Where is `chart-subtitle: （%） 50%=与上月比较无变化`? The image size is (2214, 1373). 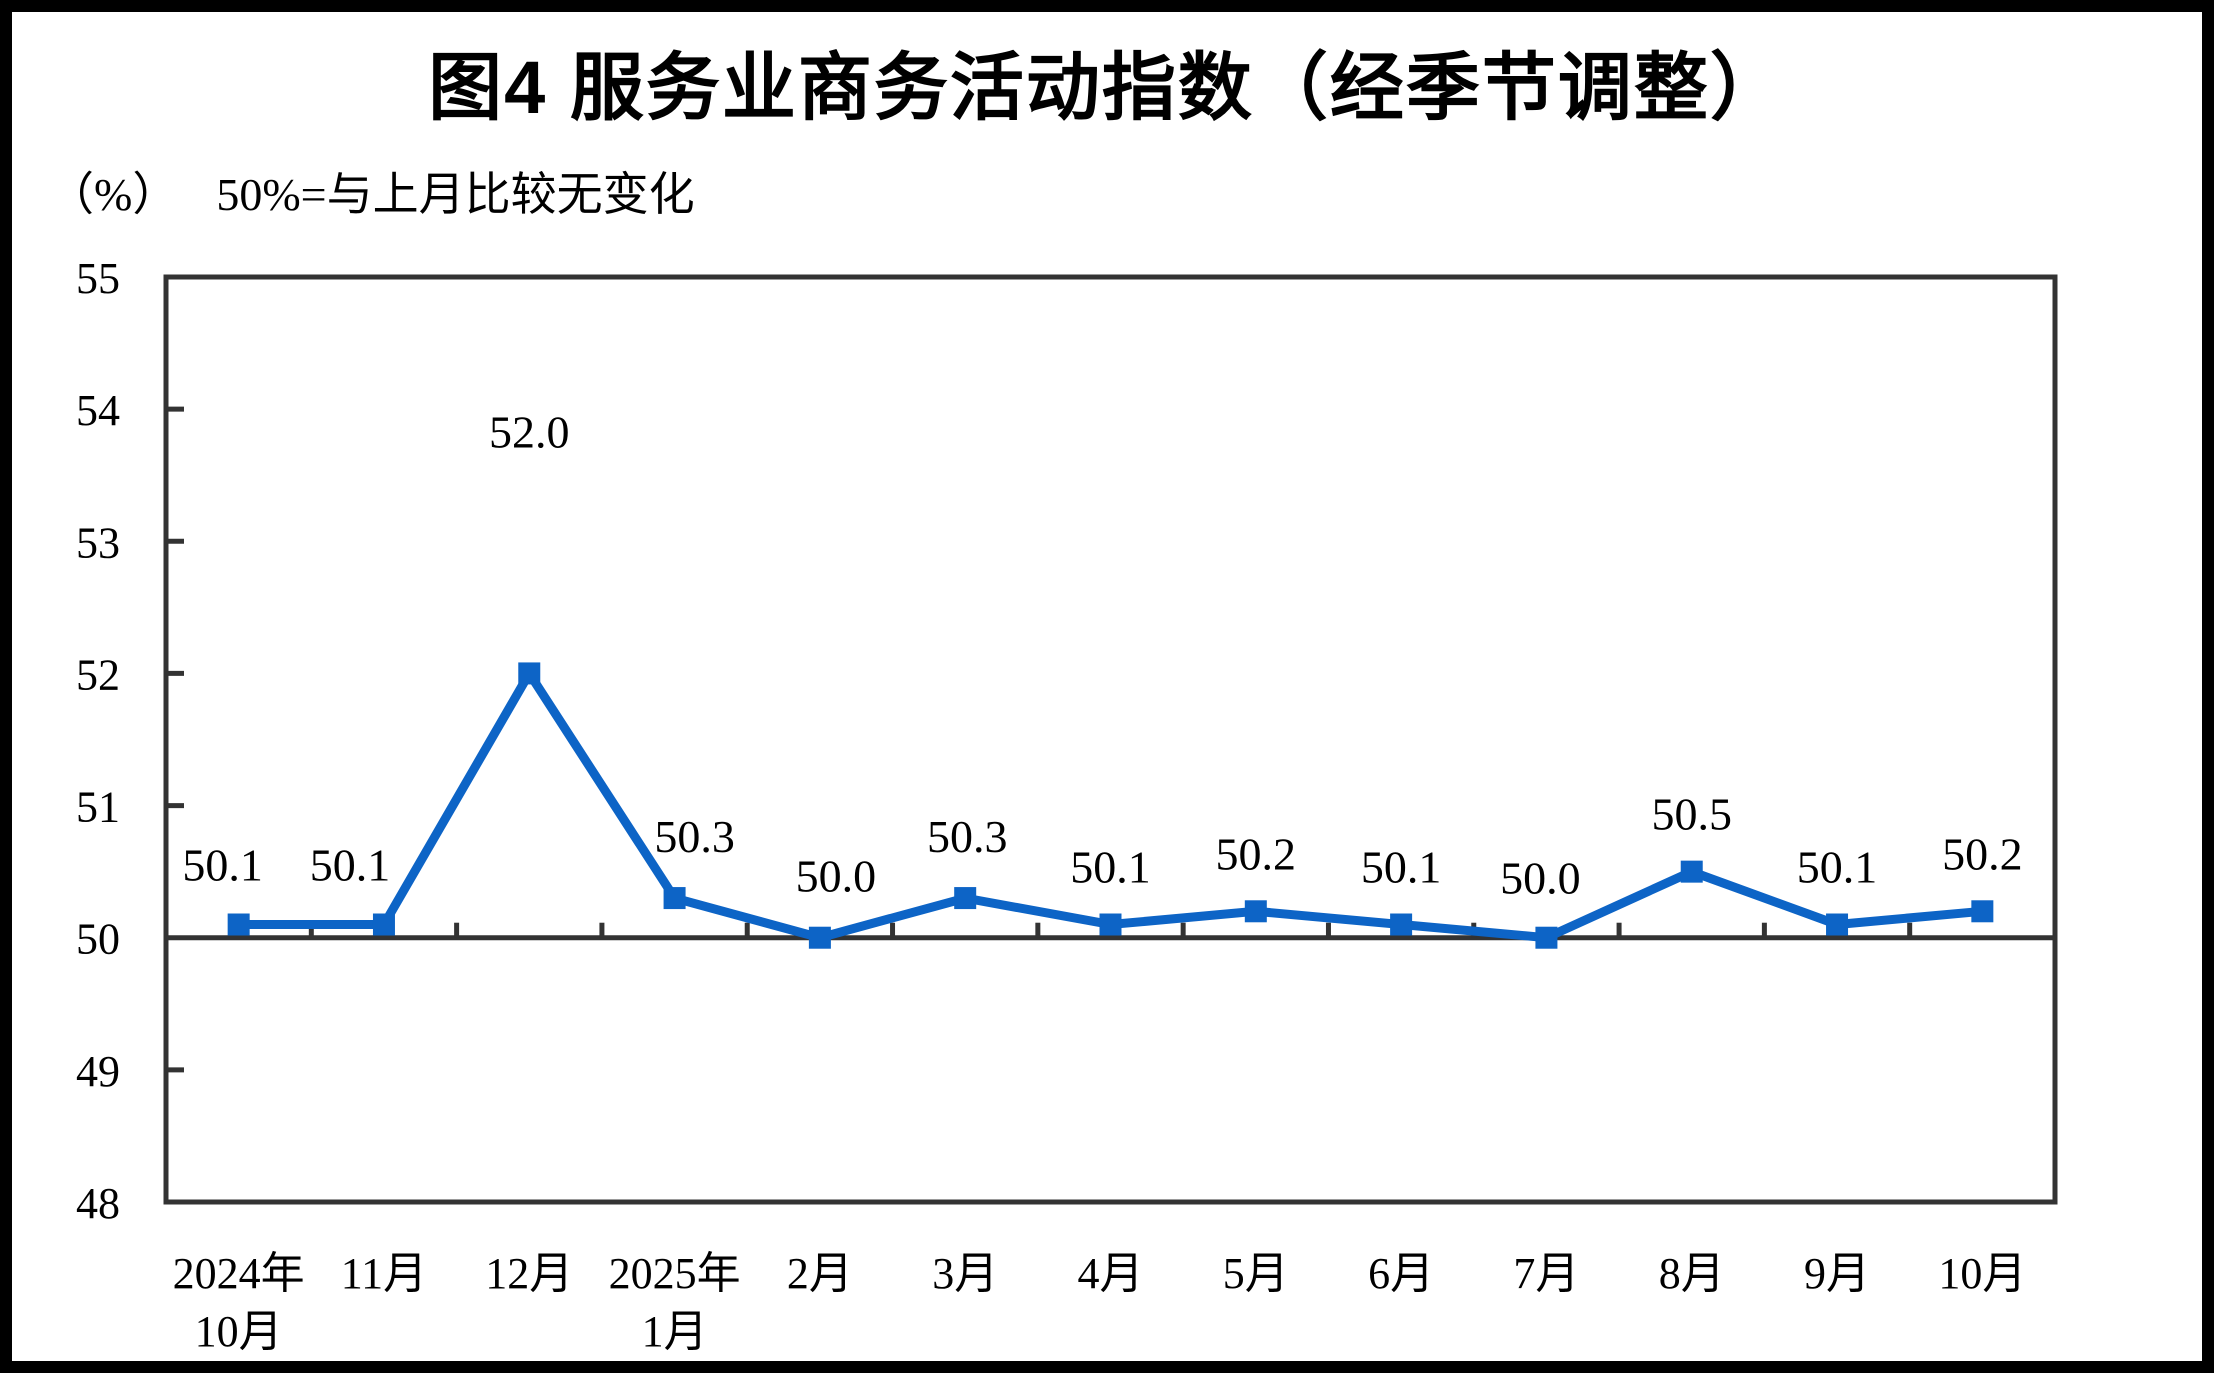
chart-subtitle: （%） 50%=与上月比较无变化 is located at coordinates (371, 191).